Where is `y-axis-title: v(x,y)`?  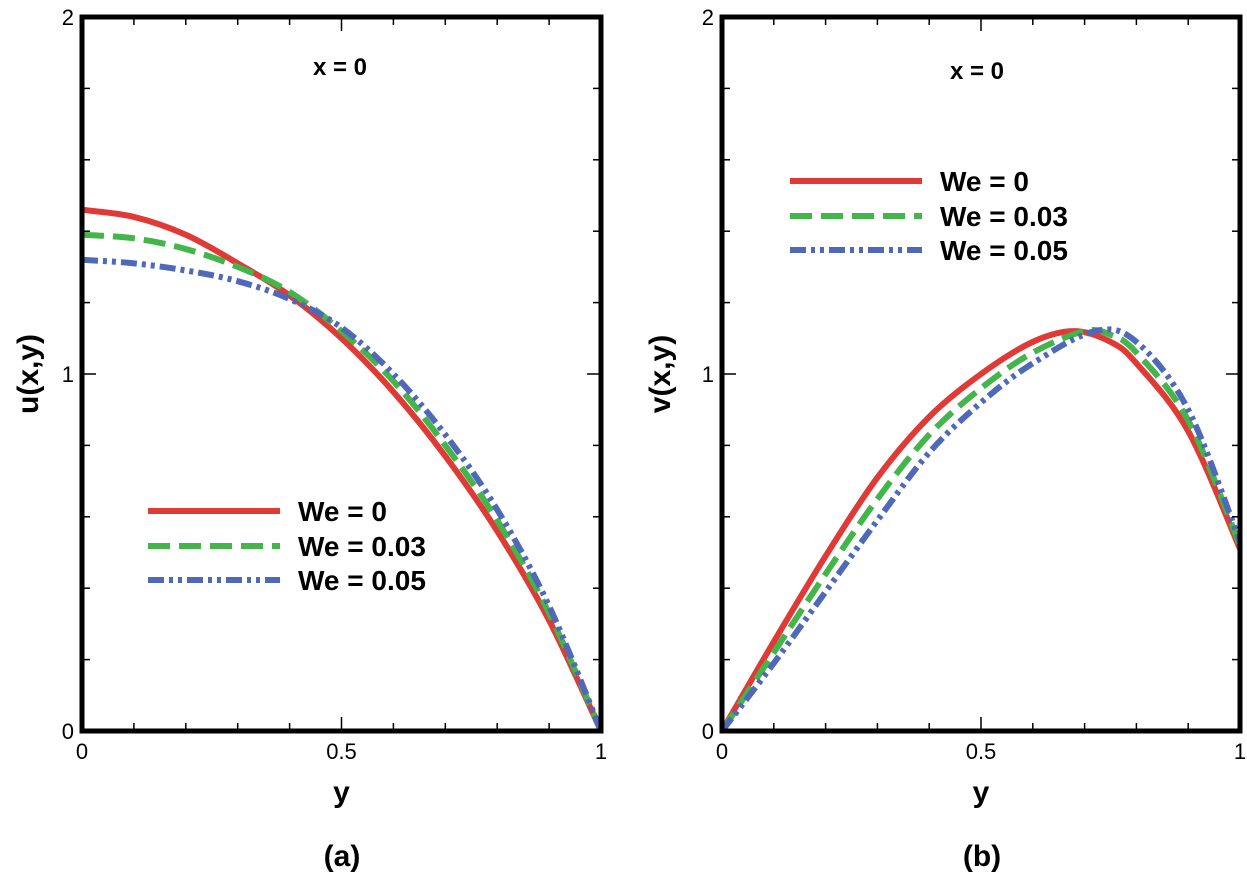 y-axis-title: v(x,y) is located at coordinates (660, 374).